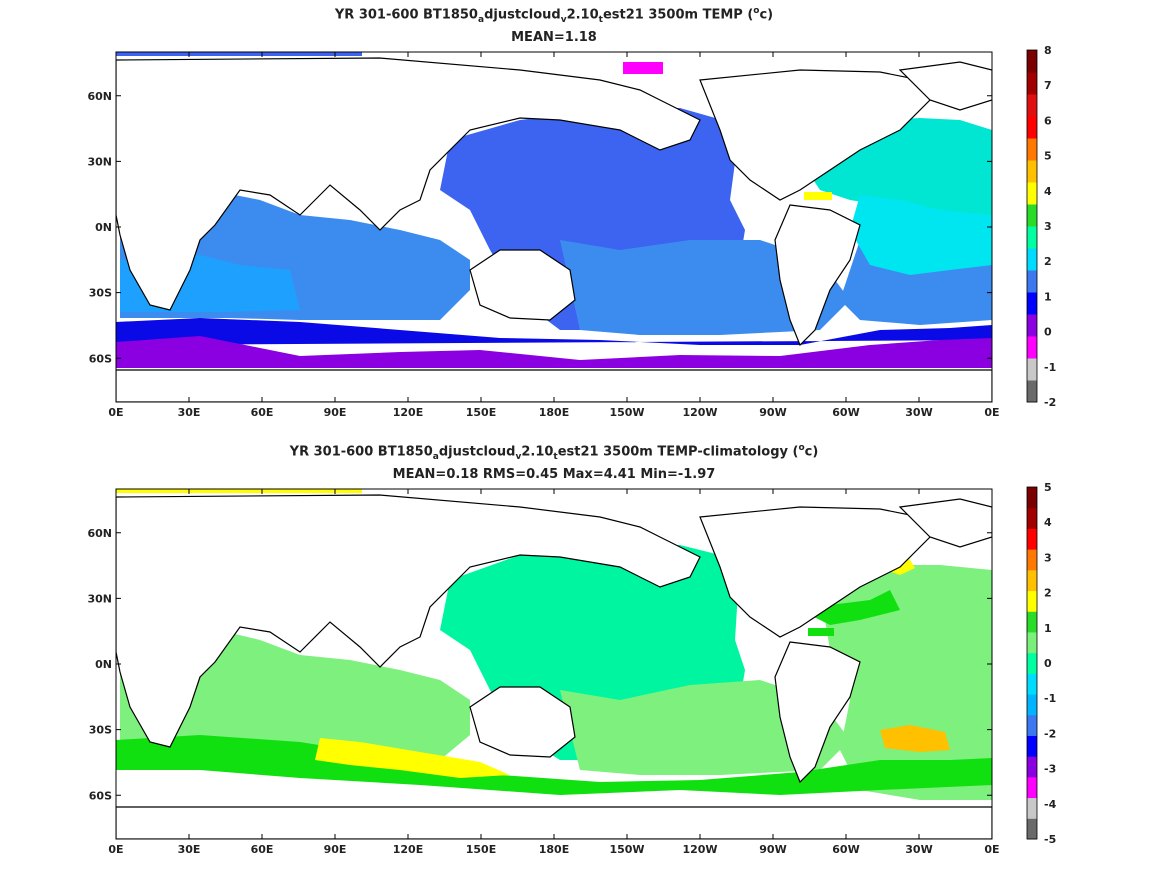 The width and height of the screenshot is (1167, 875). What do you see at coordinates (815, 135) in the screenshot?
I see `p1-north-america` at bounding box center [815, 135].